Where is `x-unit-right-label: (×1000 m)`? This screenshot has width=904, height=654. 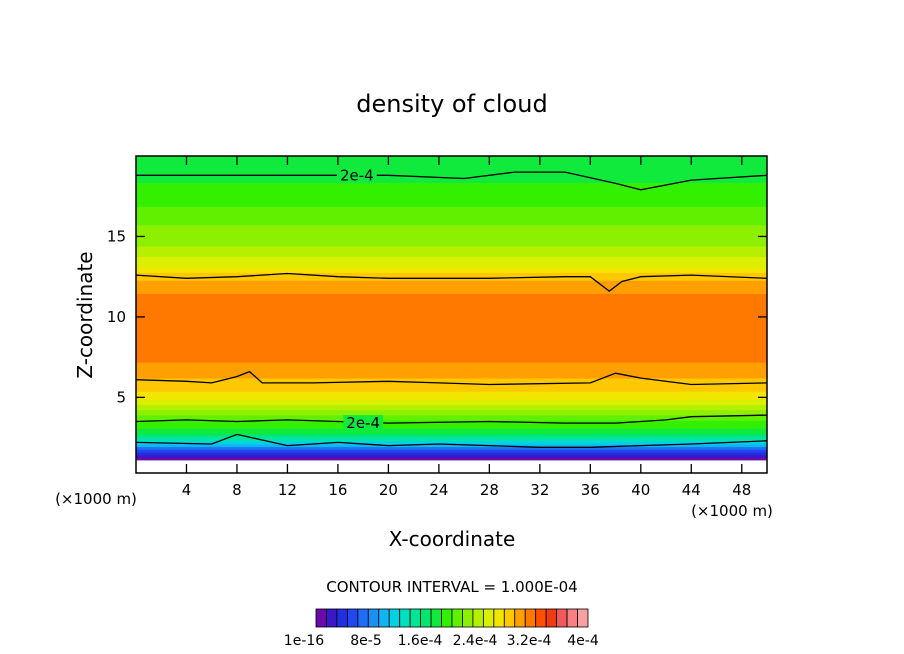
x-unit-right-label: (×1000 m) is located at coordinates (732, 511).